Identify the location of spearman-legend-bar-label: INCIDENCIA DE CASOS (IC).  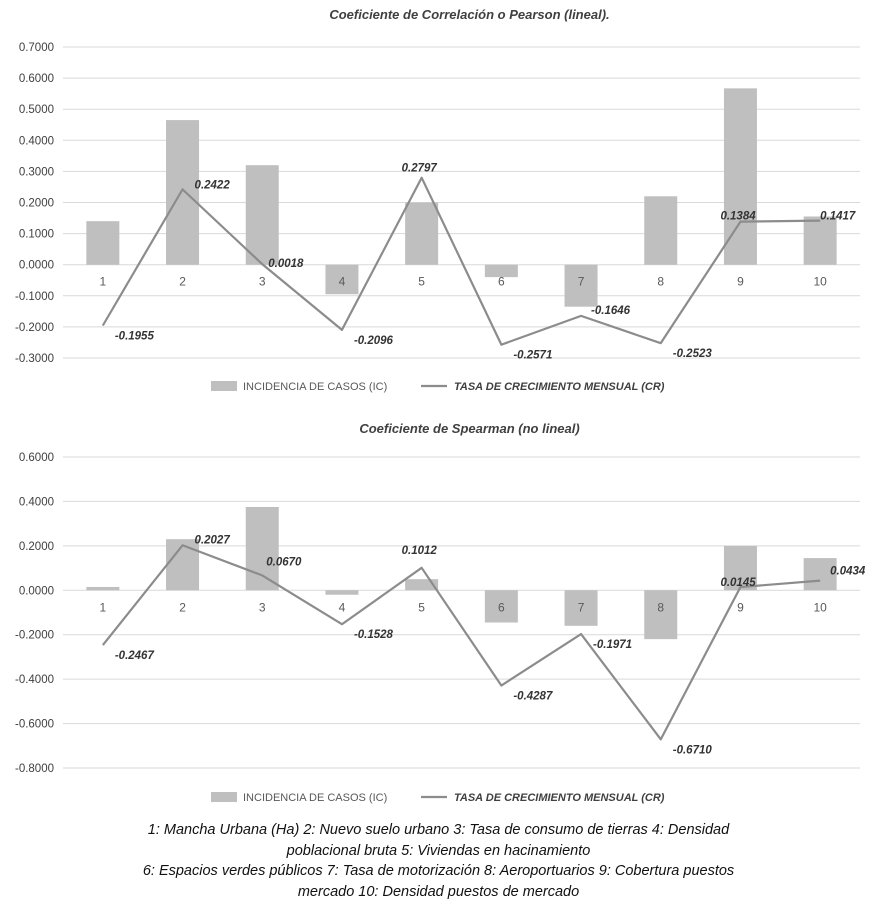
(315, 798).